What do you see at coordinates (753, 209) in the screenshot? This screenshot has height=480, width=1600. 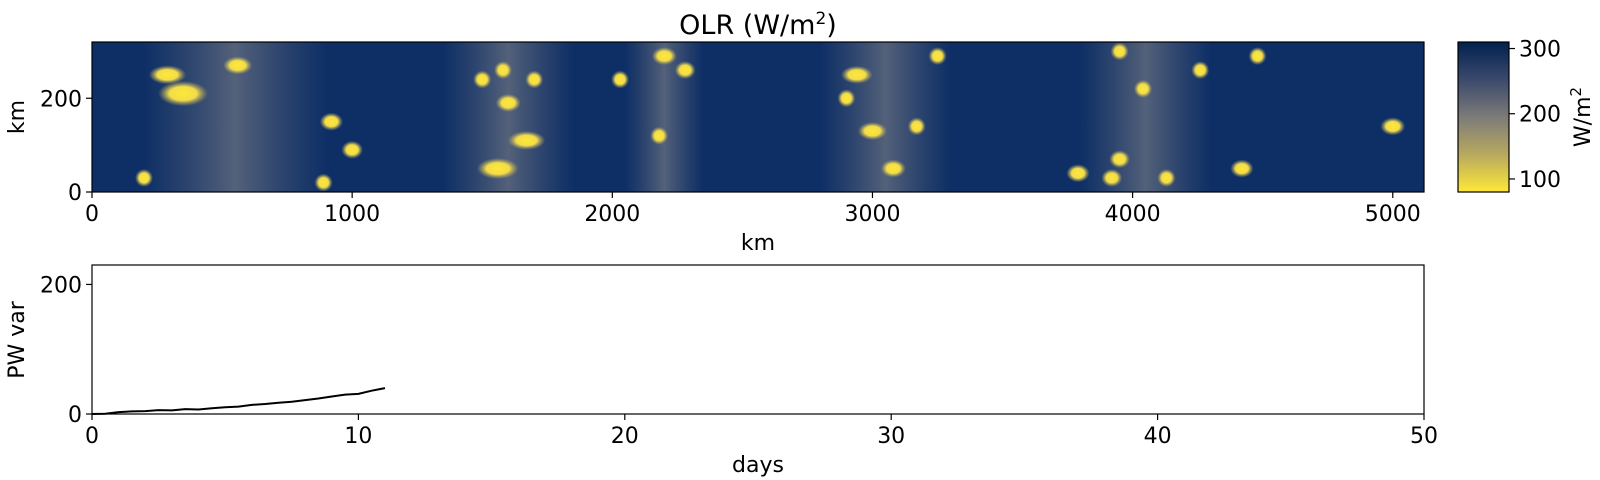 I see `heatmap-x-axis: 0 1000 2000 3000 4000 5000` at bounding box center [753, 209].